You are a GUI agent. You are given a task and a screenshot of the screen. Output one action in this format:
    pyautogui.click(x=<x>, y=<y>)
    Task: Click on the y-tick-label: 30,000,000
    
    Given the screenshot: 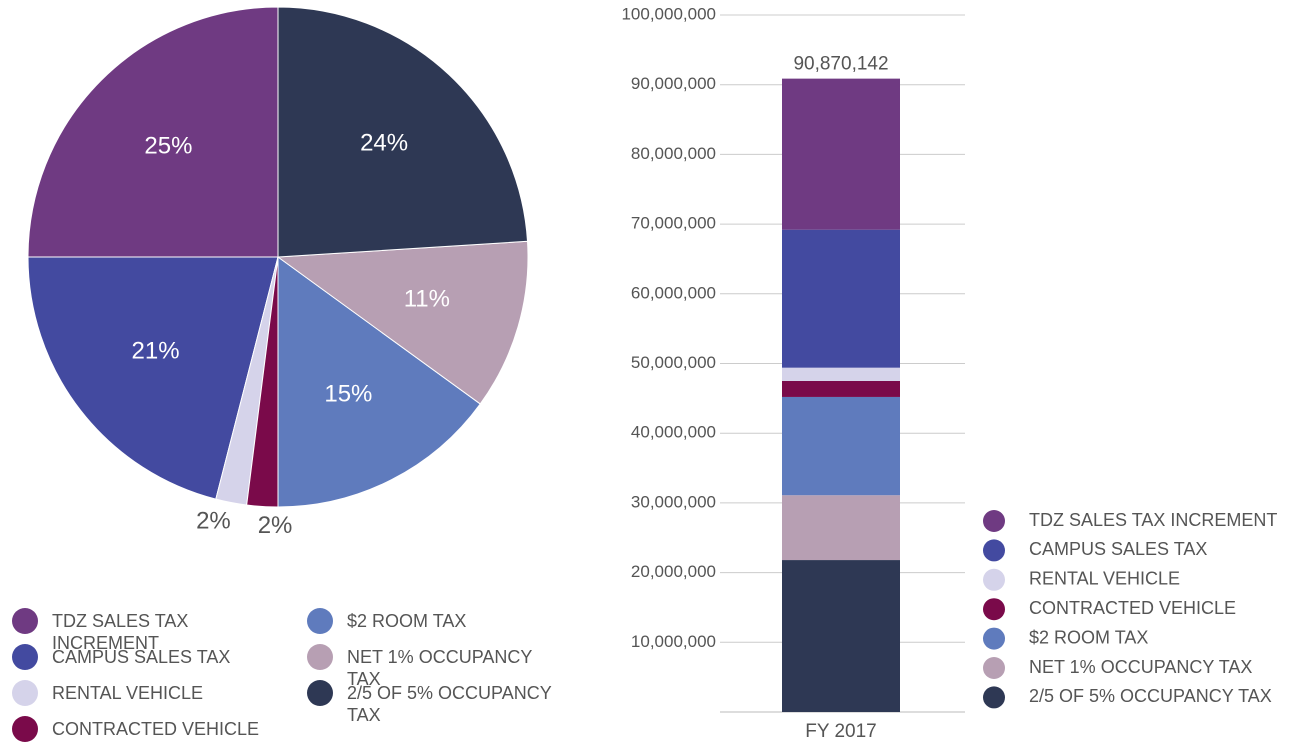 What is the action you would take?
    pyautogui.click(x=673, y=501)
    